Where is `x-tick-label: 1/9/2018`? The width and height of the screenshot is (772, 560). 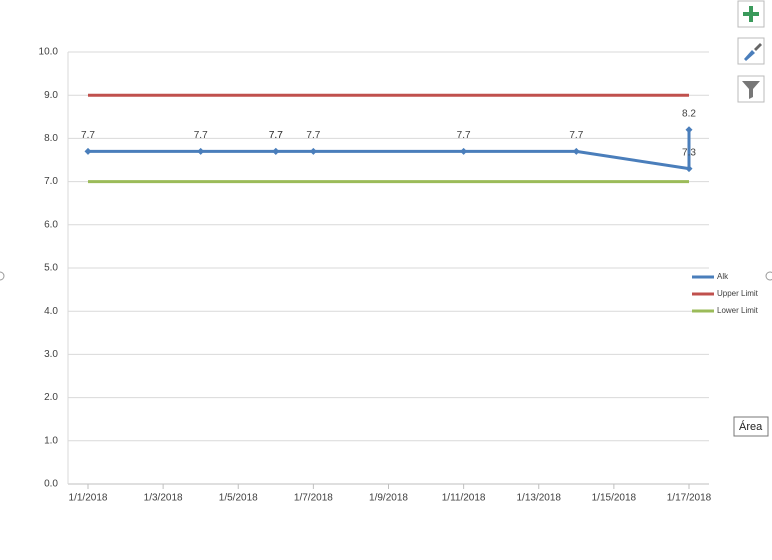
x-tick-label: 1/9/2018 is located at coordinates (388, 498).